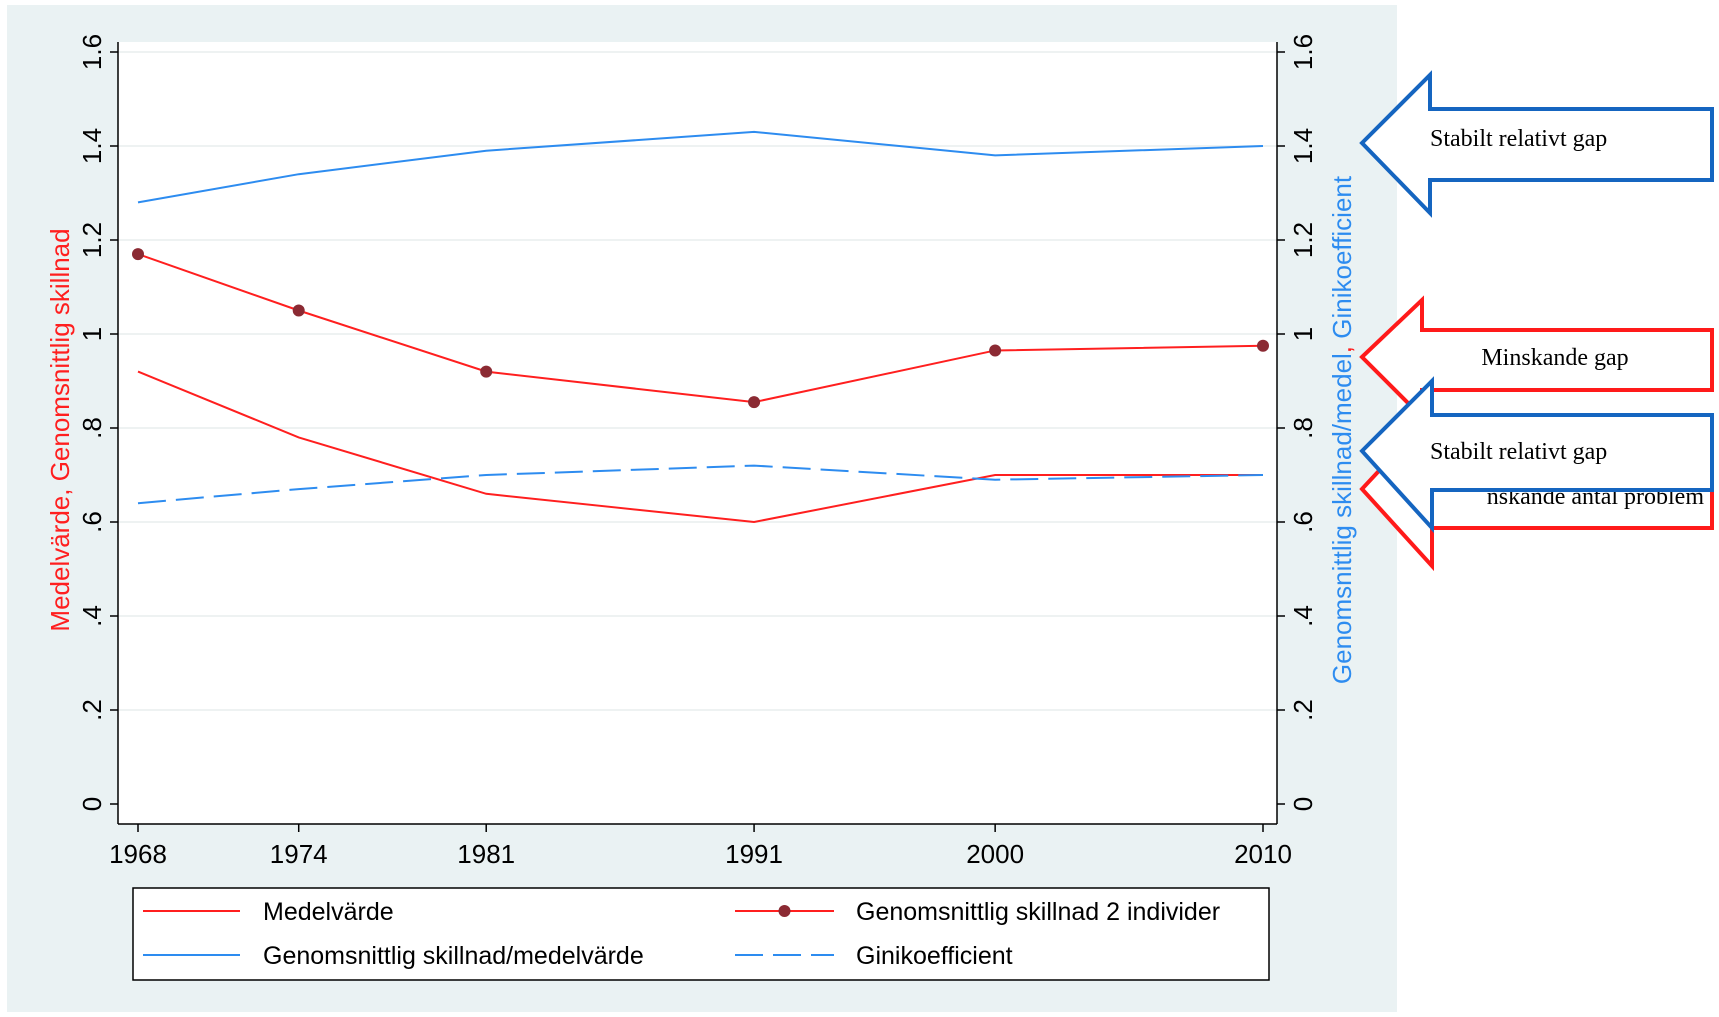  I want to click on y2-tick-label: 1, so click(1303, 334).